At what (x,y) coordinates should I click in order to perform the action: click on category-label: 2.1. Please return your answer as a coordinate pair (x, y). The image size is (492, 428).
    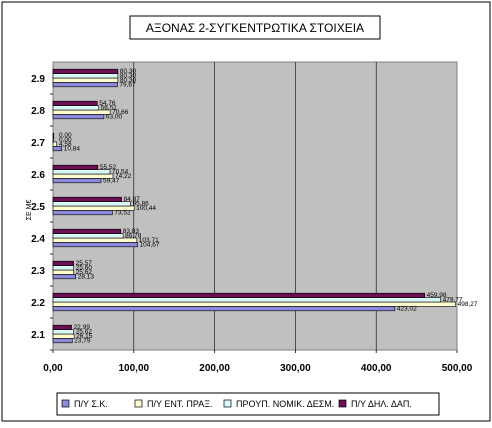
    Looking at the image, I should click on (38, 335).